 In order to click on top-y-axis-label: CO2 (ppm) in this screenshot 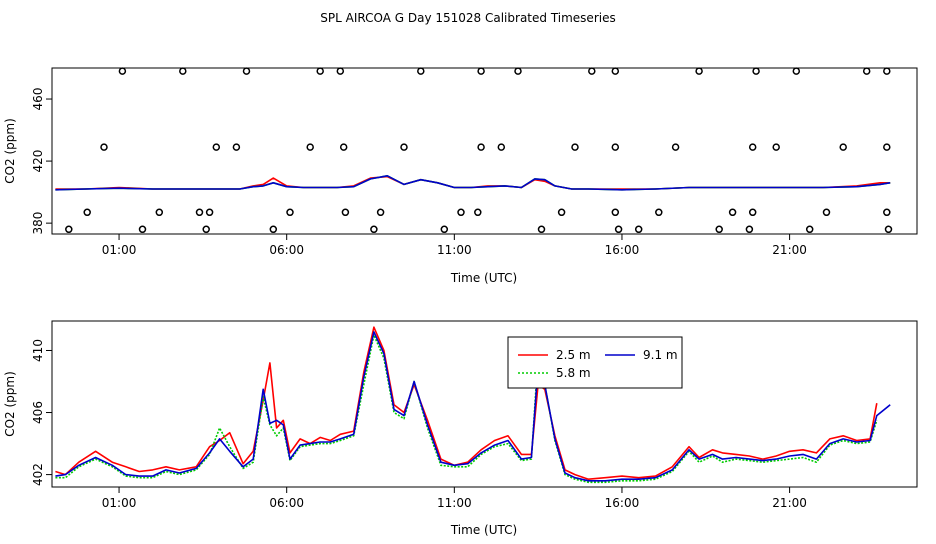, I will do `click(10, 151)`.